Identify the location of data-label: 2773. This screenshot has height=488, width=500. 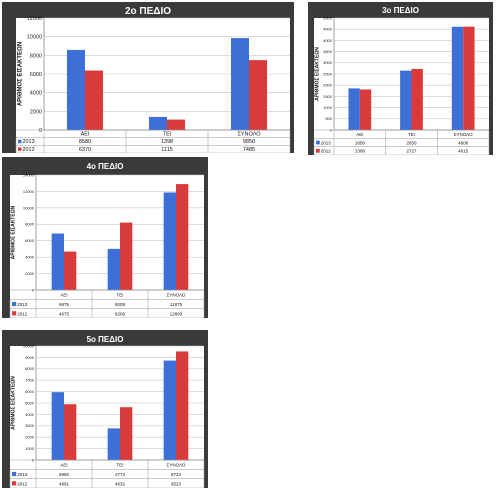
(120, 474).